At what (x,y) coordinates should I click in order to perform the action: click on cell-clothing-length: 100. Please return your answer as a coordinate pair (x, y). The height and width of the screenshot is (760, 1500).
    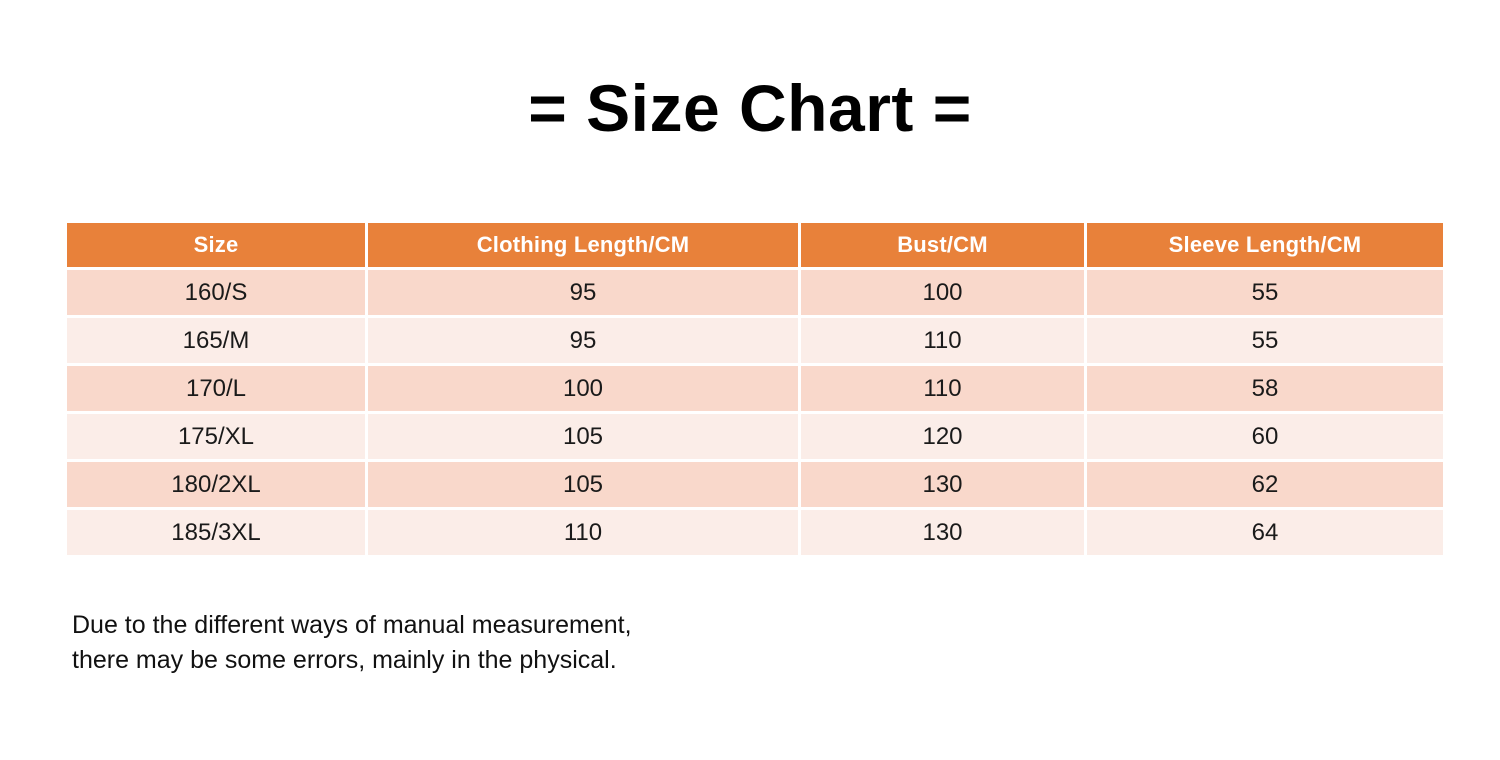
    Looking at the image, I should click on (583, 388).